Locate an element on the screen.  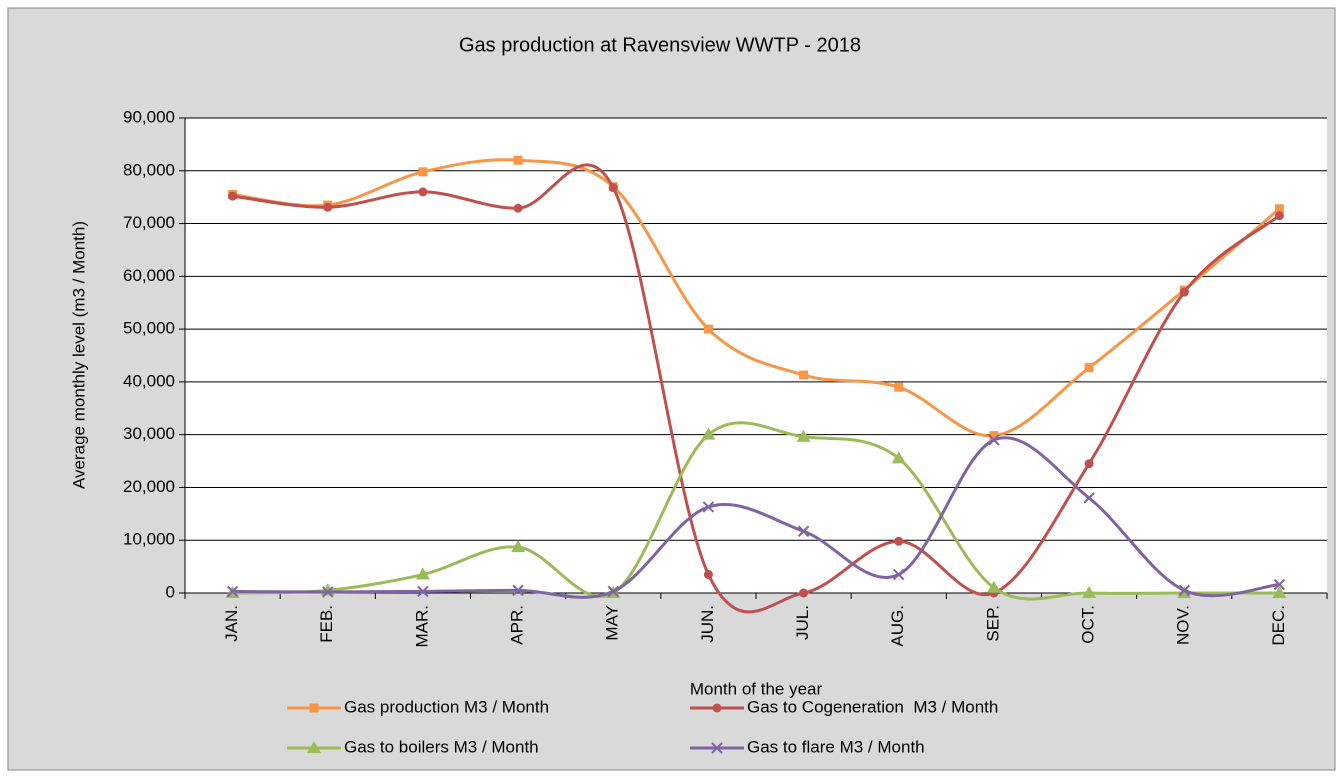
y-tick-label: 20,000 is located at coordinates (149, 486).